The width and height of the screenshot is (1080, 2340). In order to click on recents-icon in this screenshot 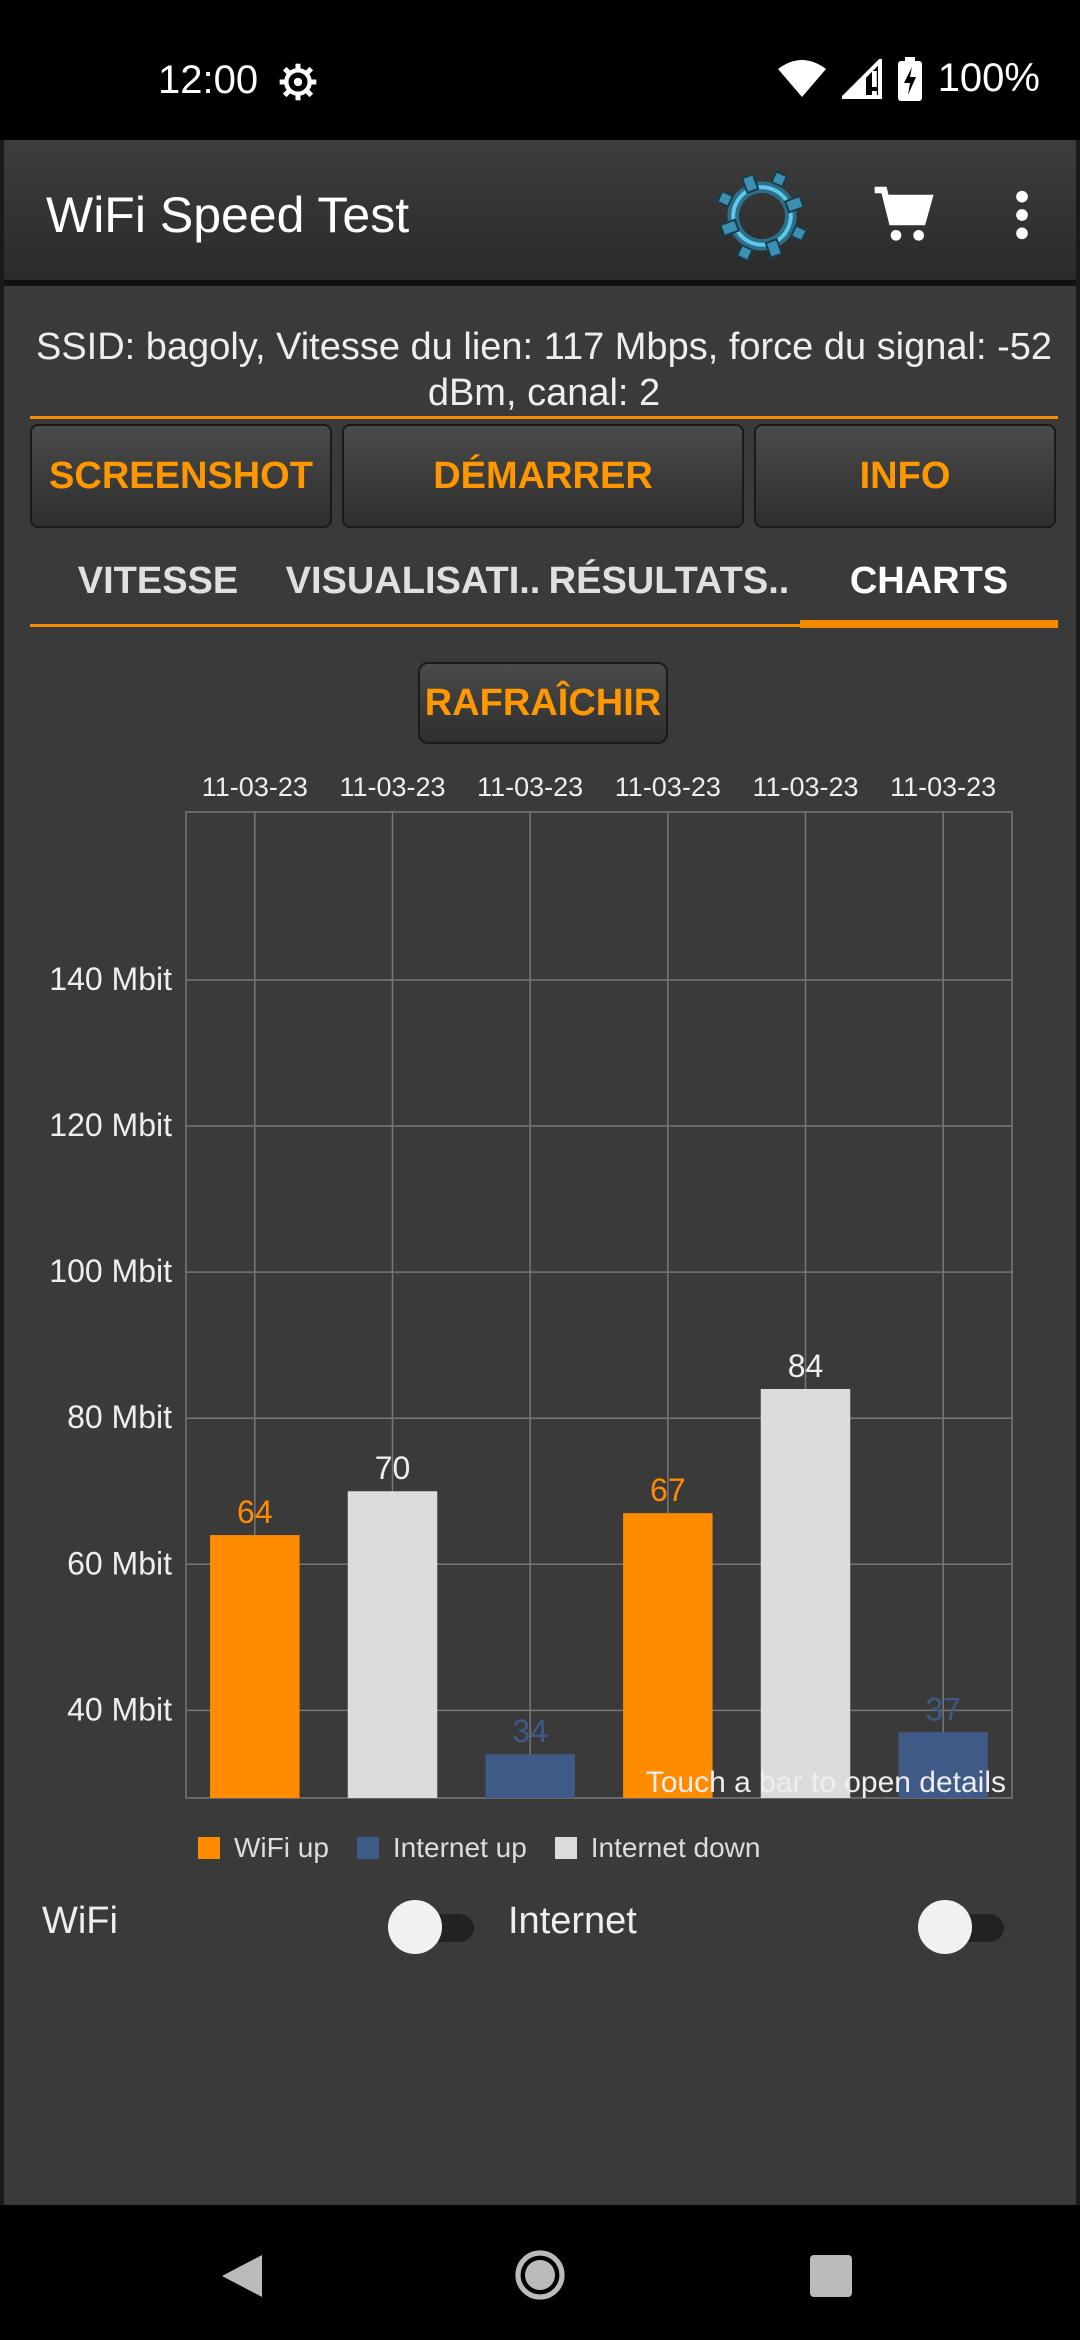, I will do `click(831, 2276)`.